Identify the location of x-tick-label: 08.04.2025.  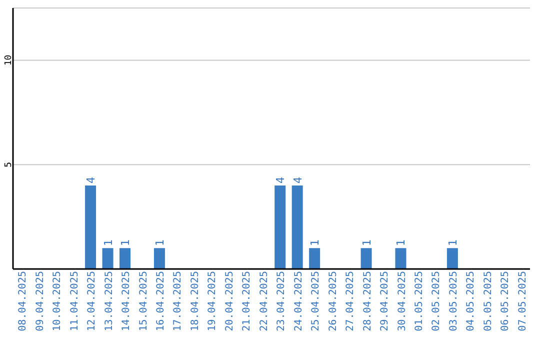
(23, 301).